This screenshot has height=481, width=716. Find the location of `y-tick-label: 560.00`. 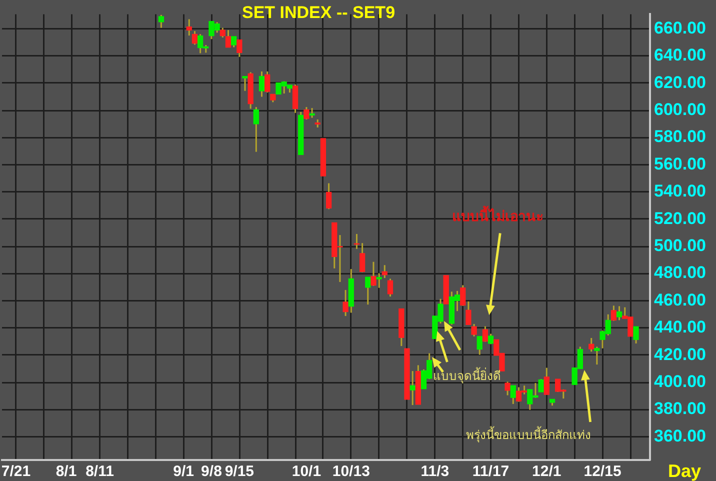

y-tick-label: 560.00 is located at coordinates (680, 164).